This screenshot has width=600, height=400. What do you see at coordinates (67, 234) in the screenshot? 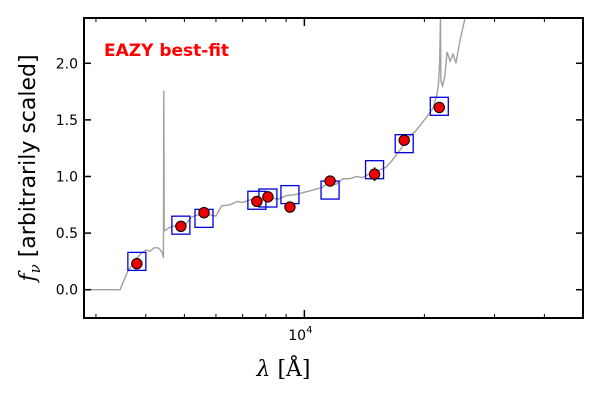
I see `y-tick-label: 0.5` at bounding box center [67, 234].